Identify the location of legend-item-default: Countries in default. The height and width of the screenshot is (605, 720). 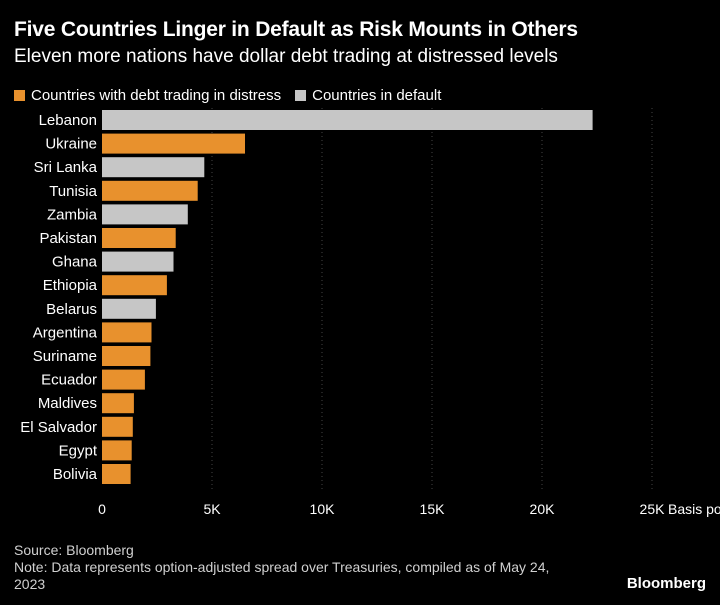
(368, 95).